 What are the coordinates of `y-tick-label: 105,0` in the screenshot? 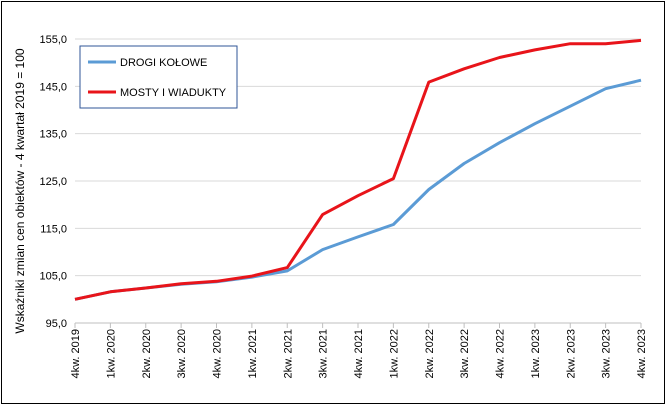 It's located at (53, 277).